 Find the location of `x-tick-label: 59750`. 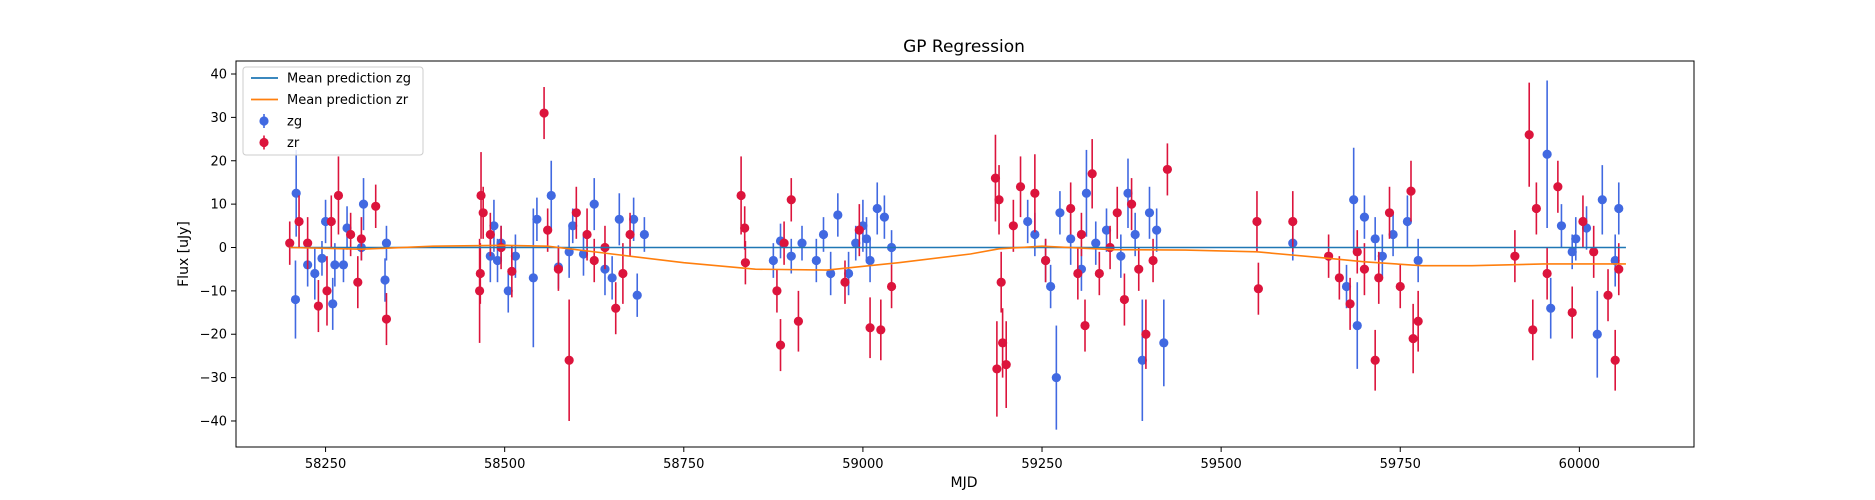

x-tick-label: 59750 is located at coordinates (1400, 464).